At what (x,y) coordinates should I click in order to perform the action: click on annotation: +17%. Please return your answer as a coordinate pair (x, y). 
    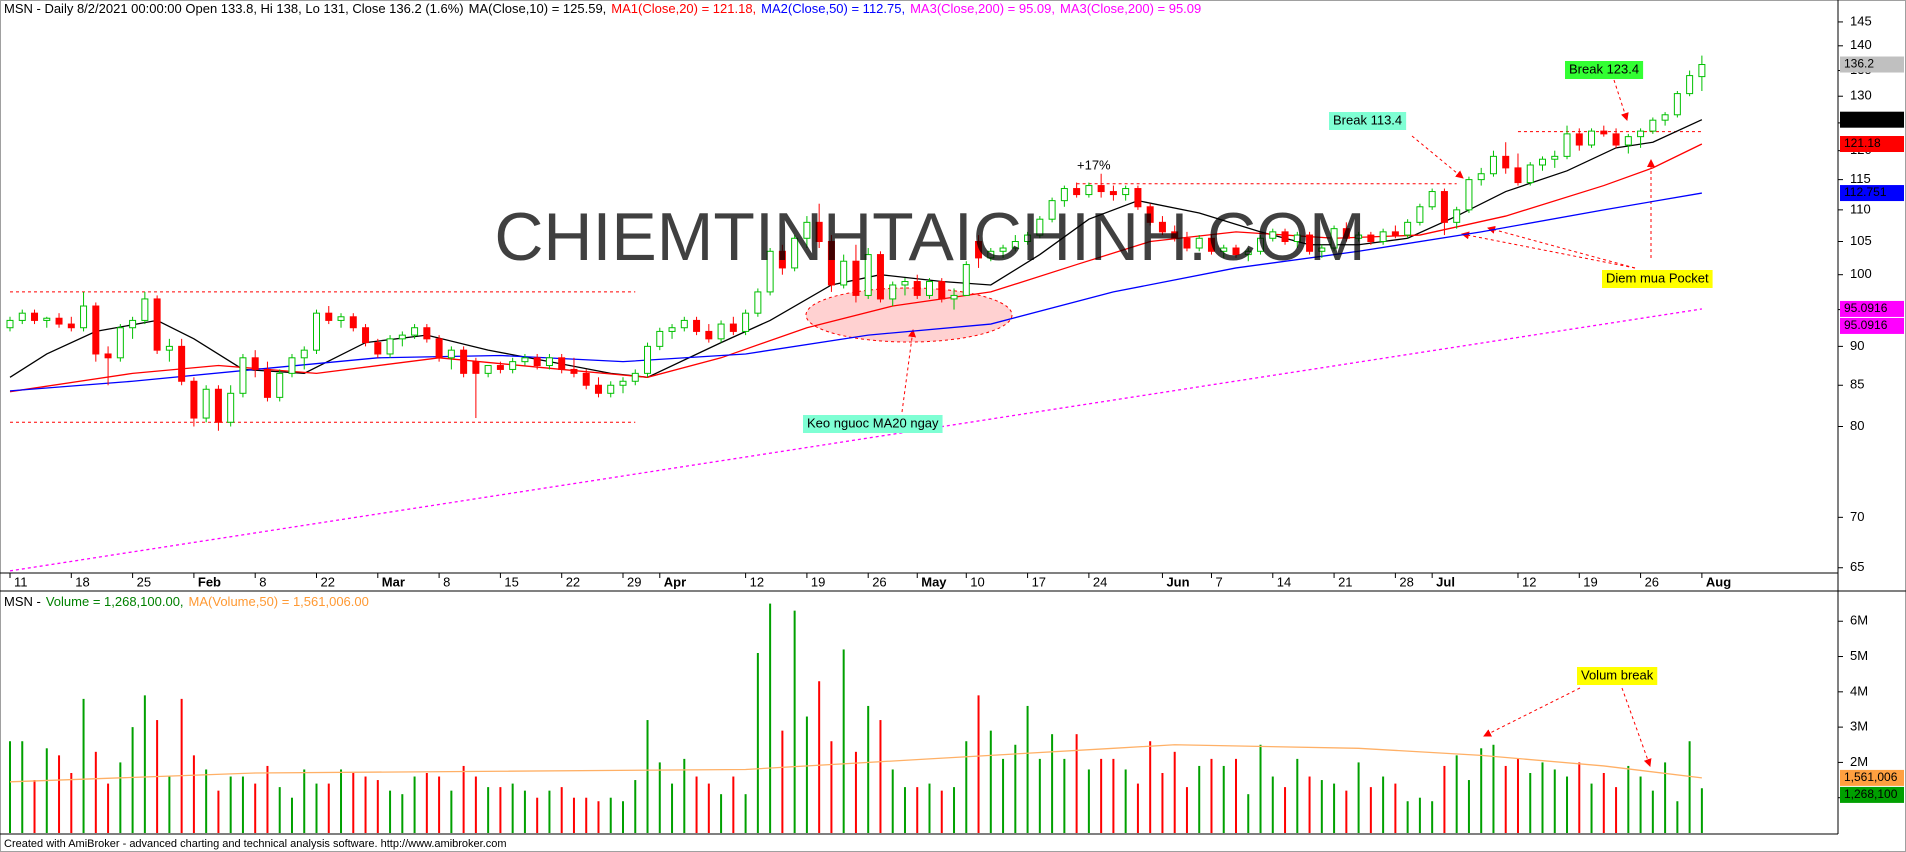
    Looking at the image, I should click on (1094, 164).